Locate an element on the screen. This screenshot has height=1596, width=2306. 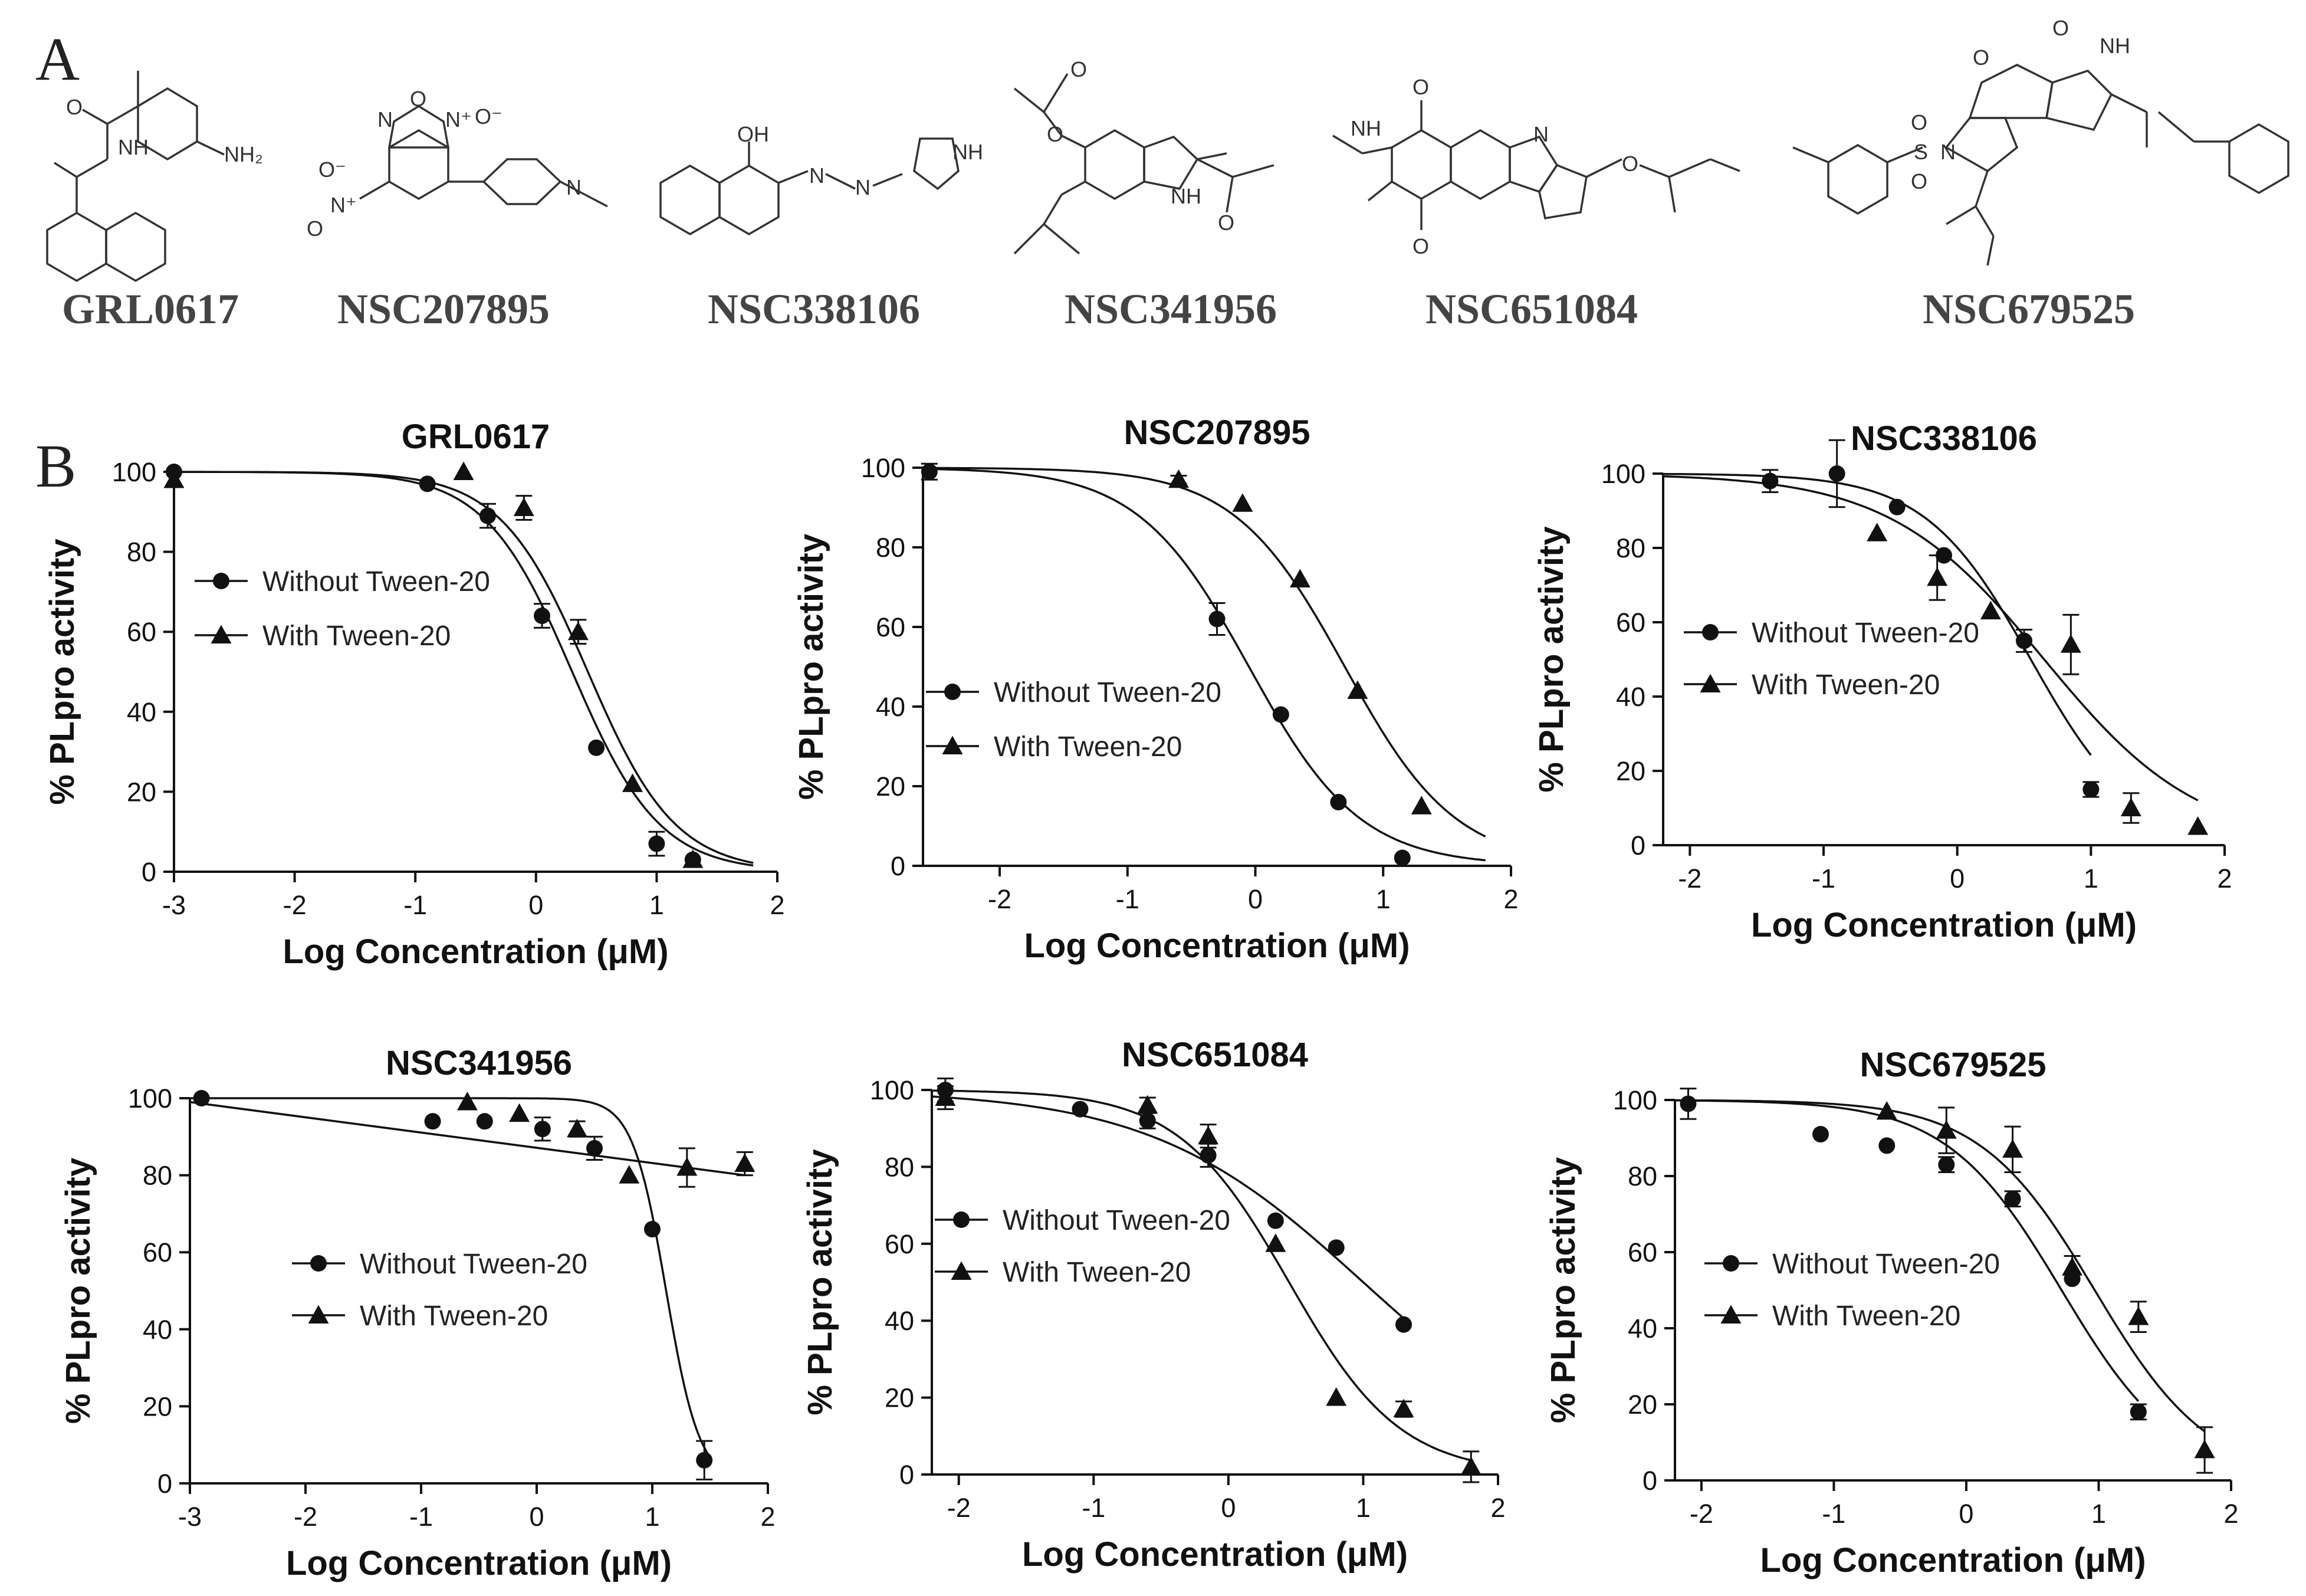
chart-title: NSC207895 is located at coordinates (1217, 433).